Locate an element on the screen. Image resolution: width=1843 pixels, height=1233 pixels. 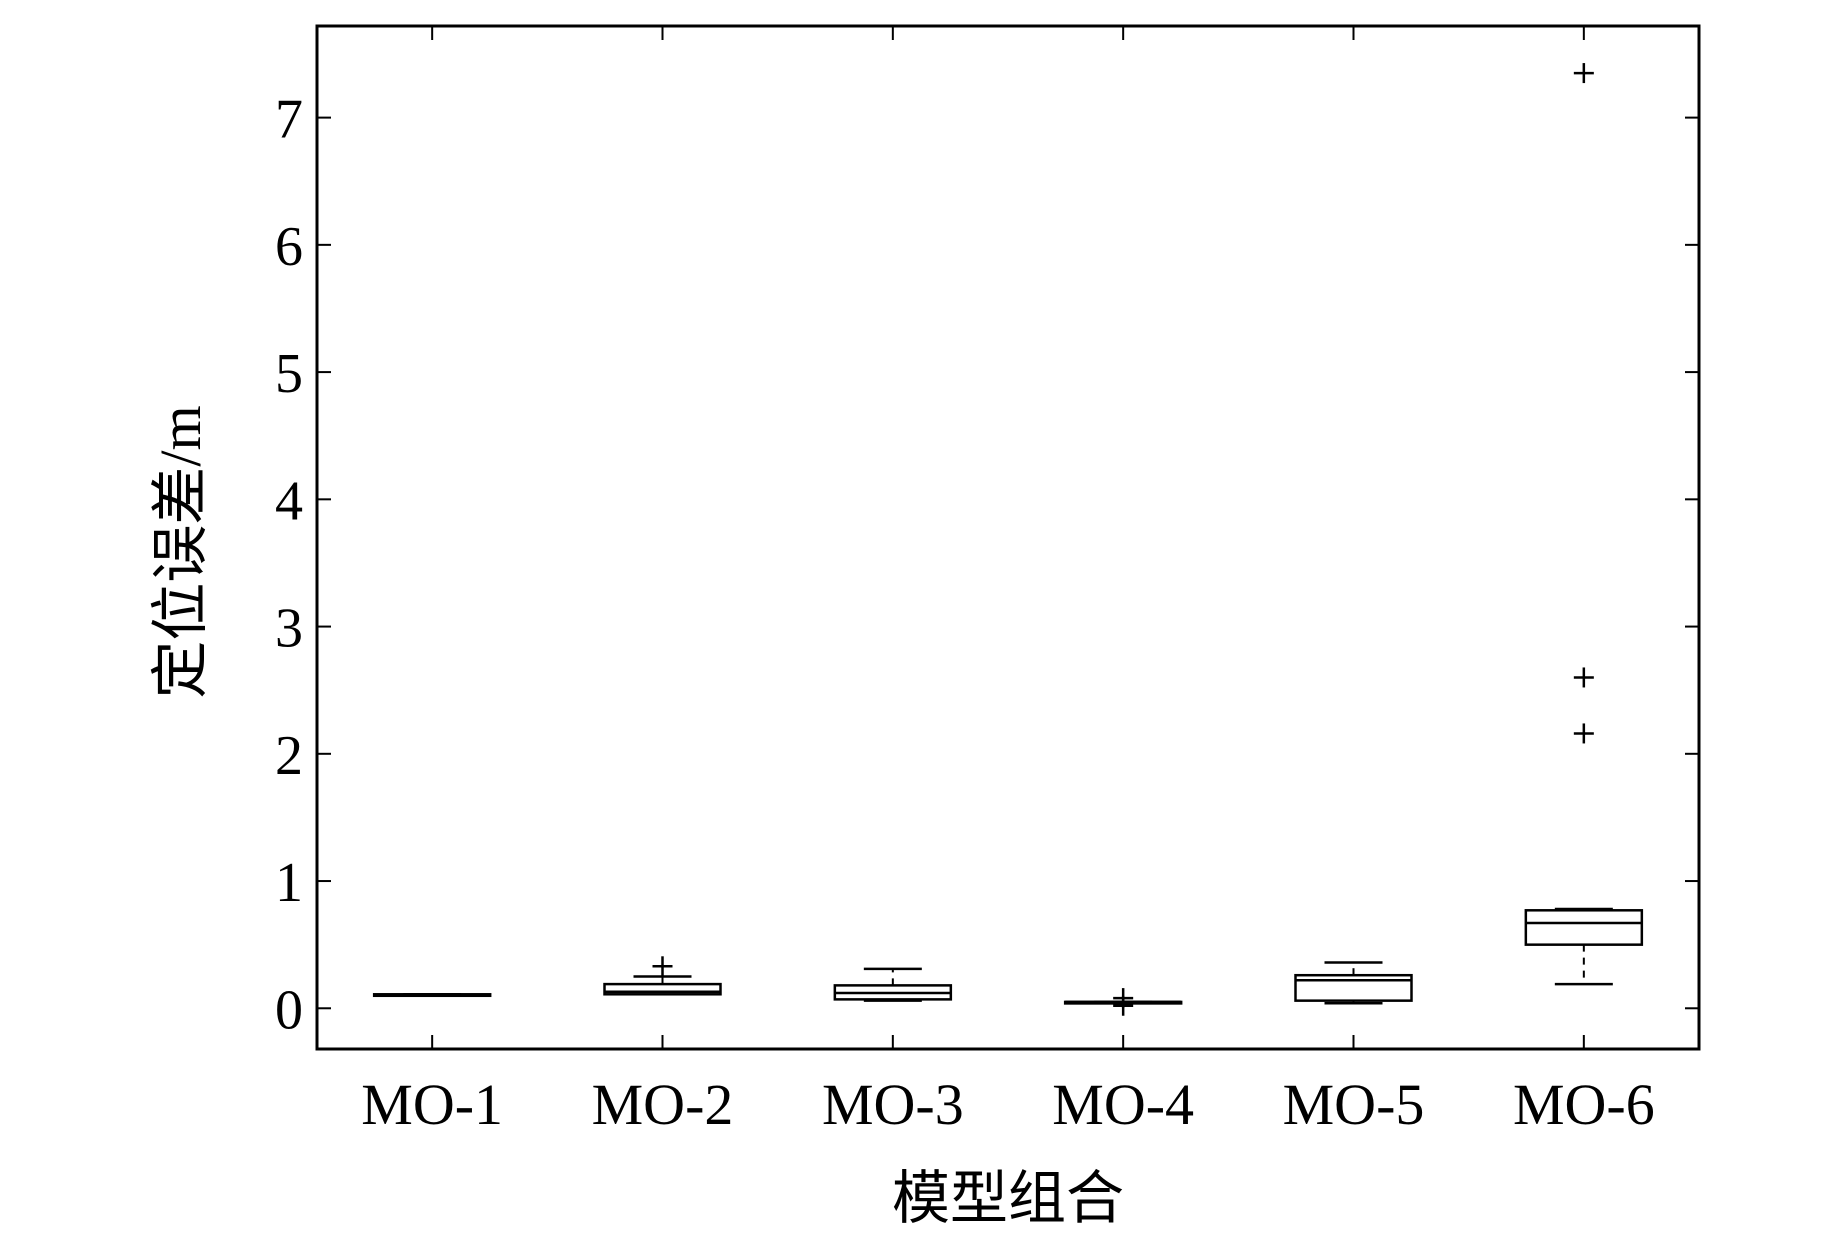
y-tick-label: 3 is located at coordinates (289, 629).